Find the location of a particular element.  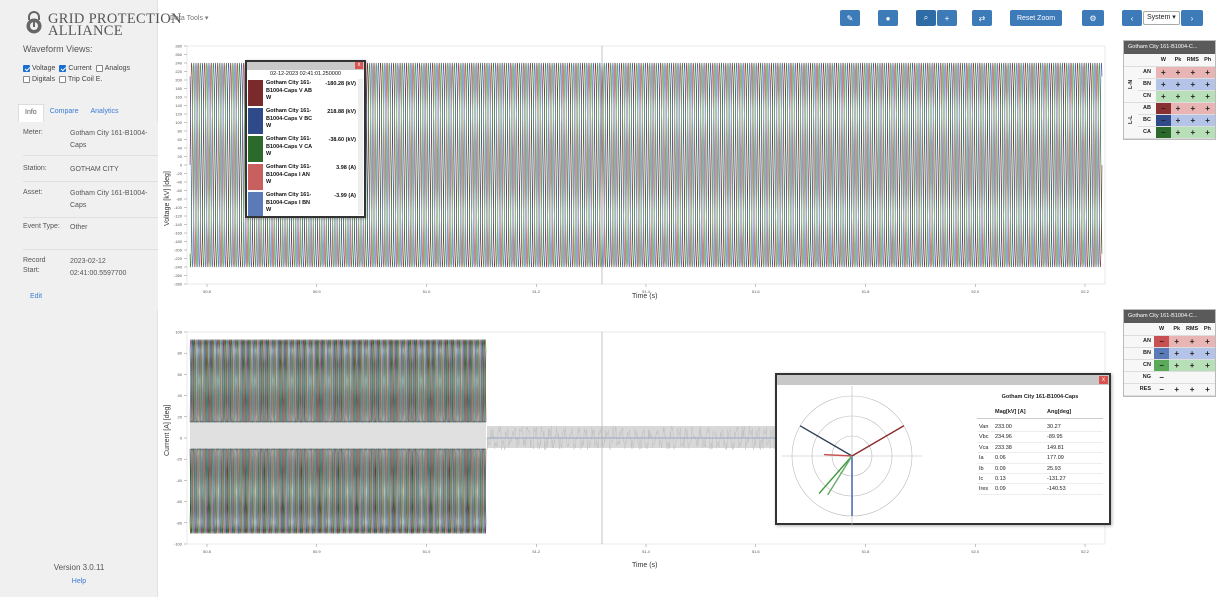

tooltip-drag-bar: x is located at coordinates (305, 66).